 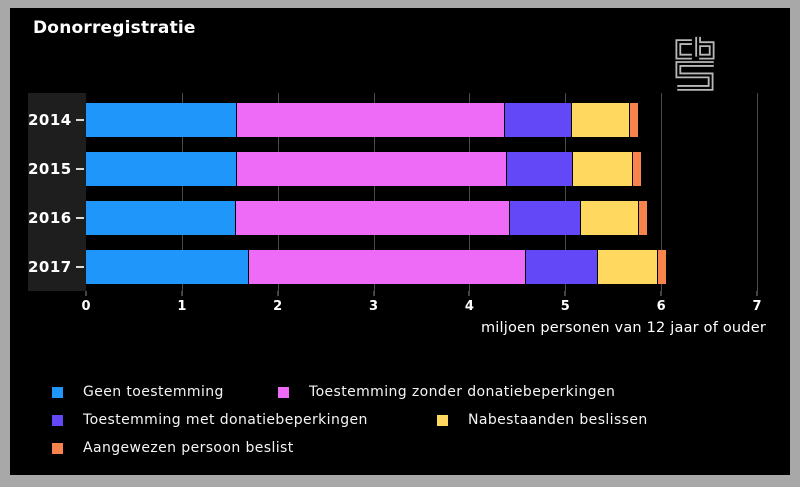 I want to click on chart-title: Donorregistratie, so click(x=114, y=28).